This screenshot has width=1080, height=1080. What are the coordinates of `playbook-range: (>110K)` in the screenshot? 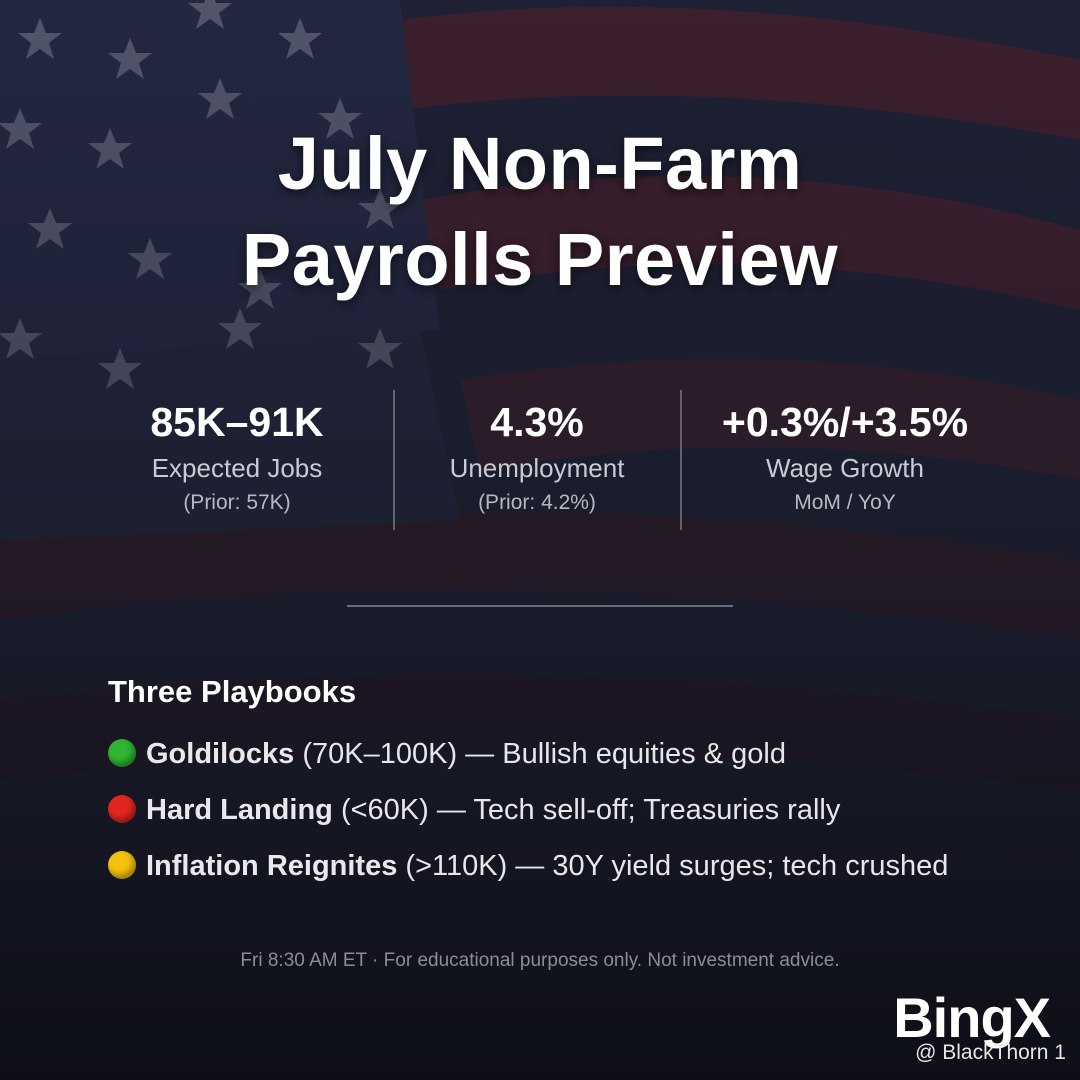 It's located at (456, 866).